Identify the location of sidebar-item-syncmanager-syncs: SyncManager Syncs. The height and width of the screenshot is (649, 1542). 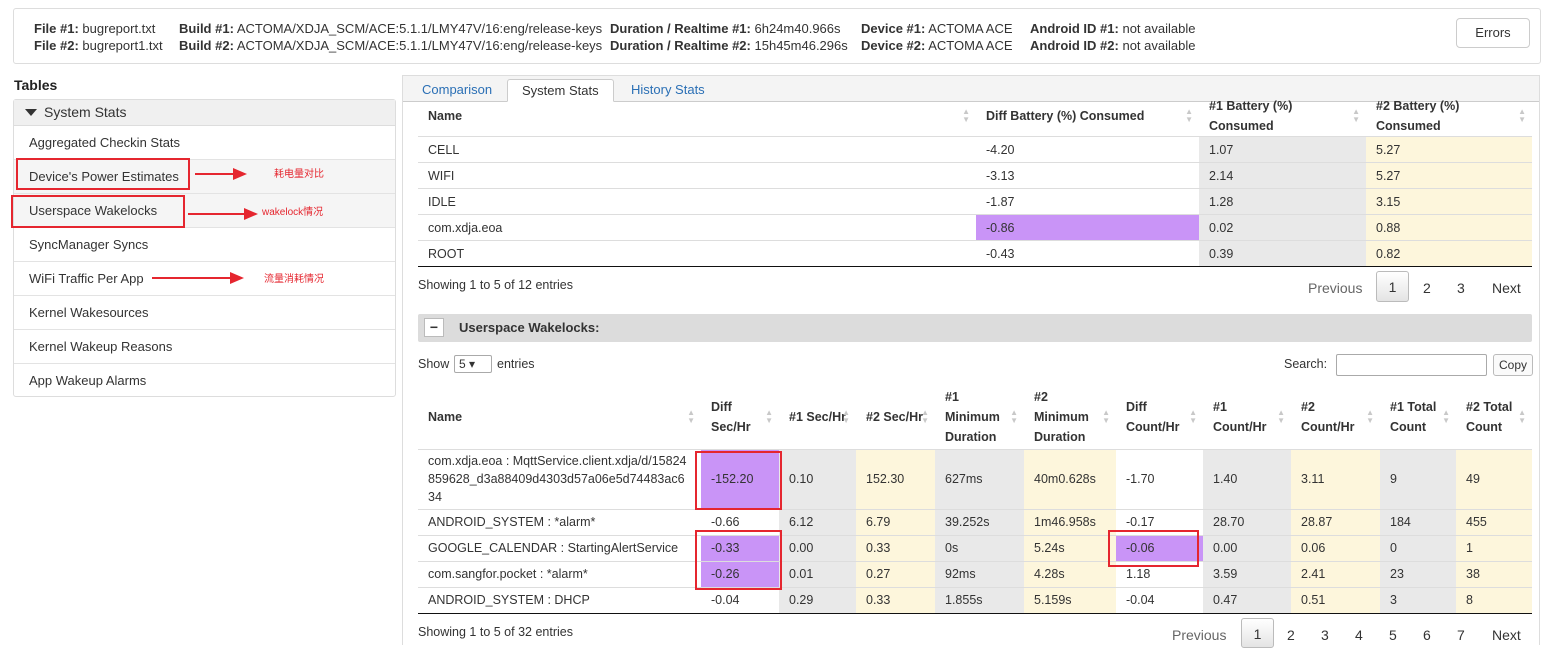
(204, 245).